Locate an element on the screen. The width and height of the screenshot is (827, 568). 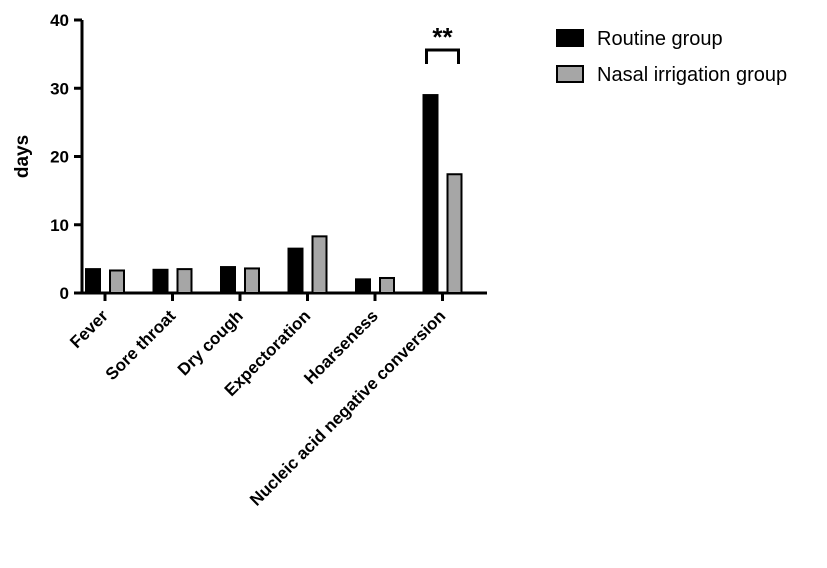
y-axis: 0 10 20 30 40 is located at coordinates (67, 157).